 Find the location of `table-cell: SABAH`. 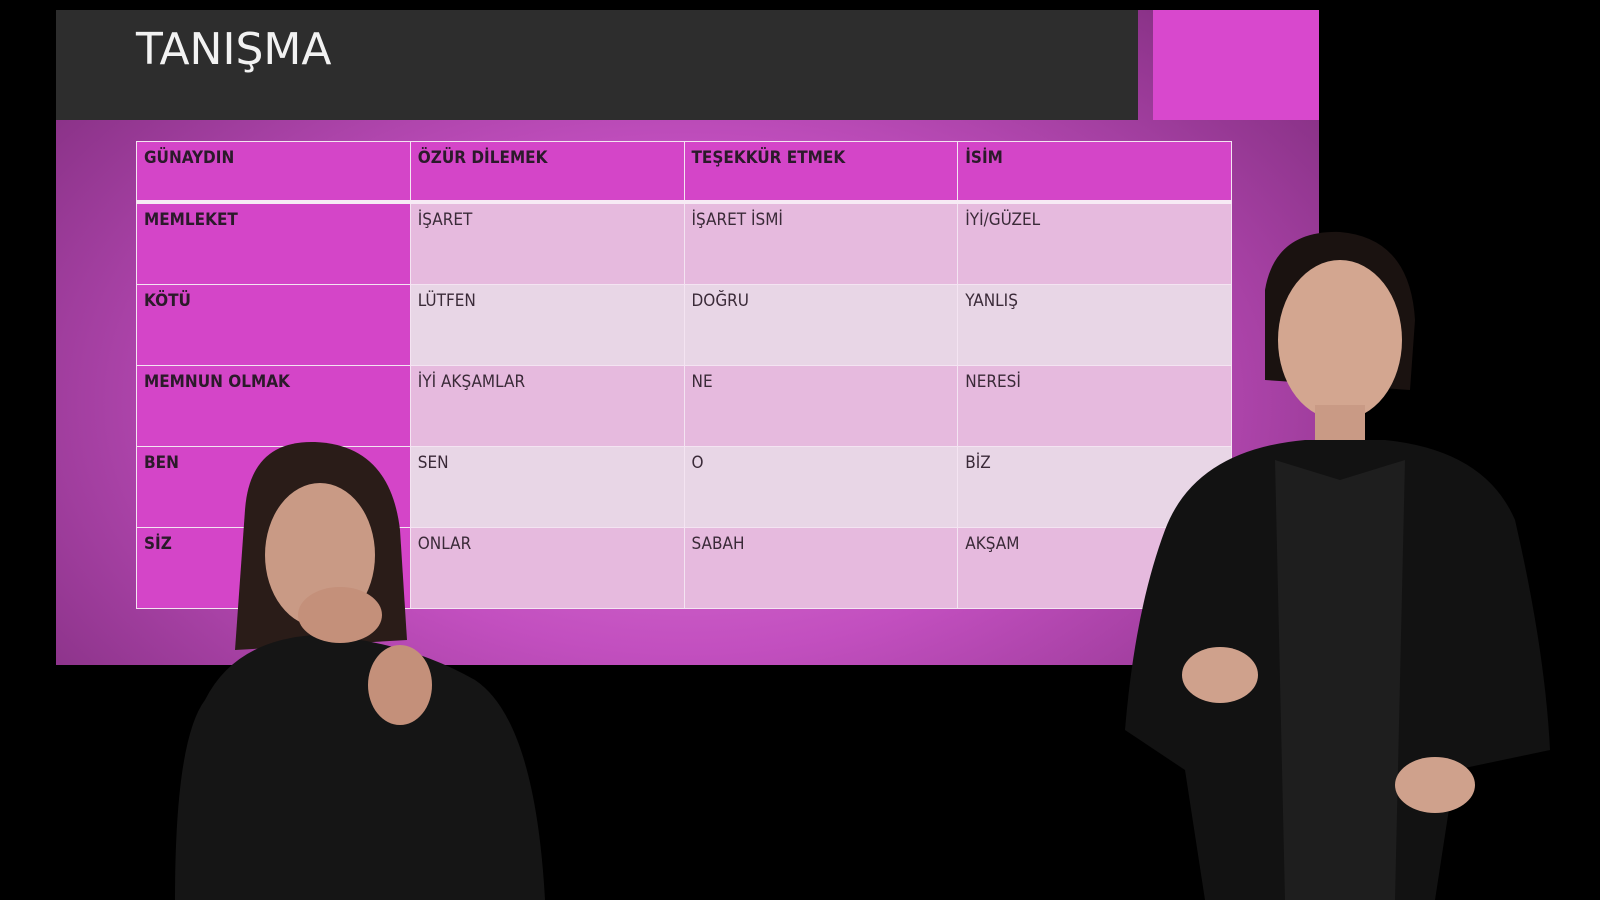

table-cell: SABAH is located at coordinates (821, 568).